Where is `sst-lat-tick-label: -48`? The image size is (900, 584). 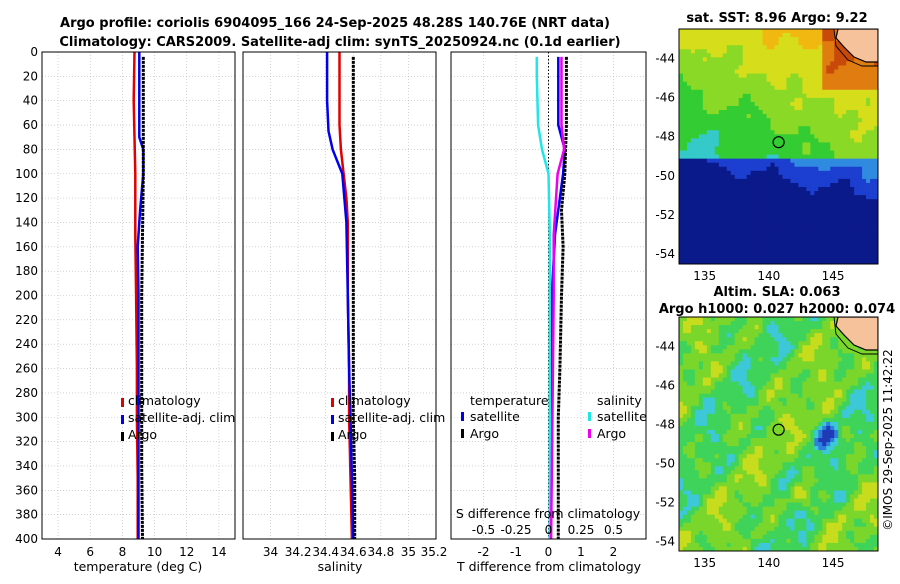
sst-lat-tick-label: -48 is located at coordinates (665, 137).